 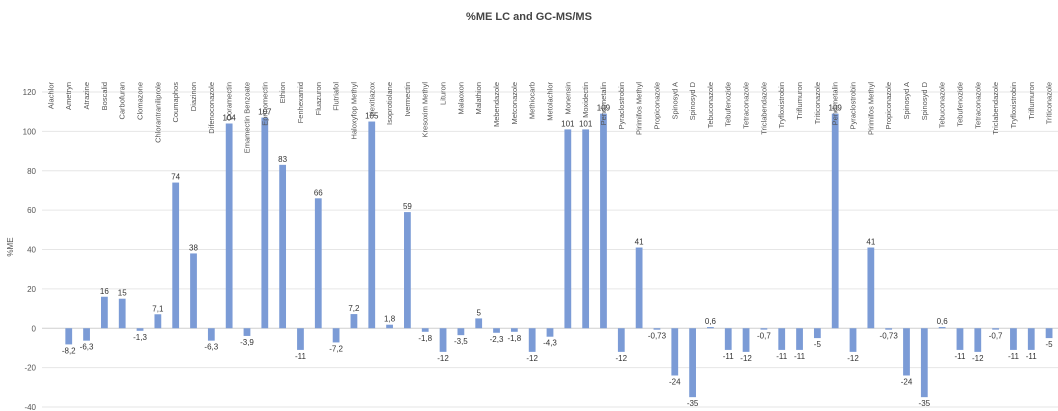 What do you see at coordinates (443, 93) in the screenshot?
I see `category-label: Lituron` at bounding box center [443, 93].